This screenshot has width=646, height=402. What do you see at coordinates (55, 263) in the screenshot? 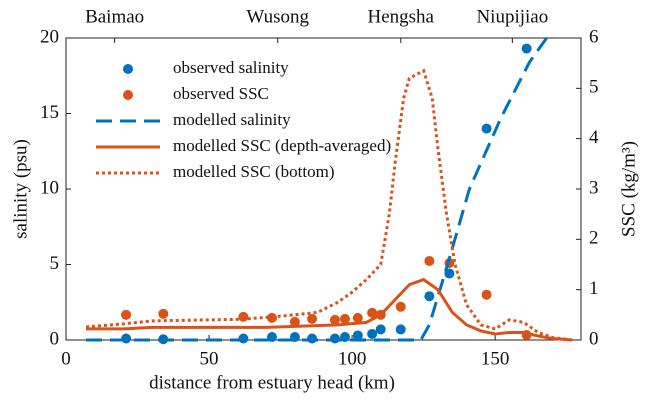
I see `y-tick-label: 5` at bounding box center [55, 263].